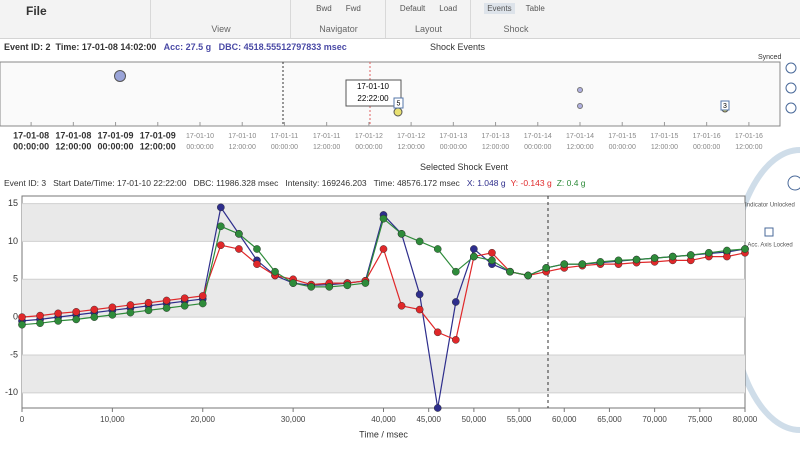 This screenshot has height=450, width=800. I want to click on timeline-date: 17-01-14, so click(538, 136).